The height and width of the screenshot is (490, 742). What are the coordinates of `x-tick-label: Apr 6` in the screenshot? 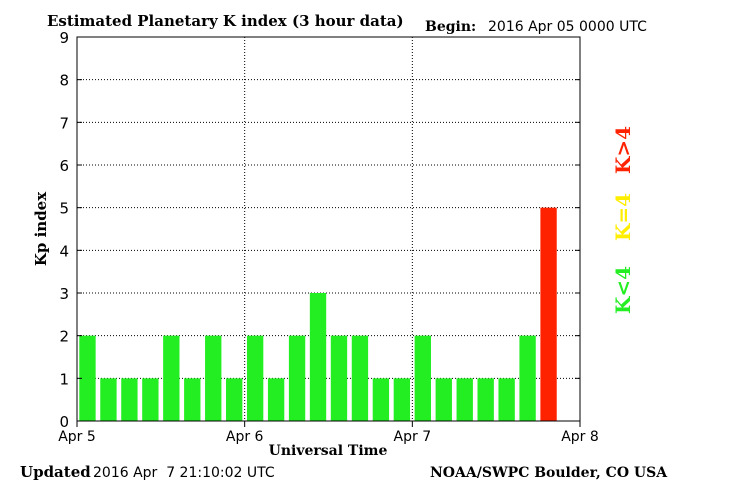 It's located at (245, 437).